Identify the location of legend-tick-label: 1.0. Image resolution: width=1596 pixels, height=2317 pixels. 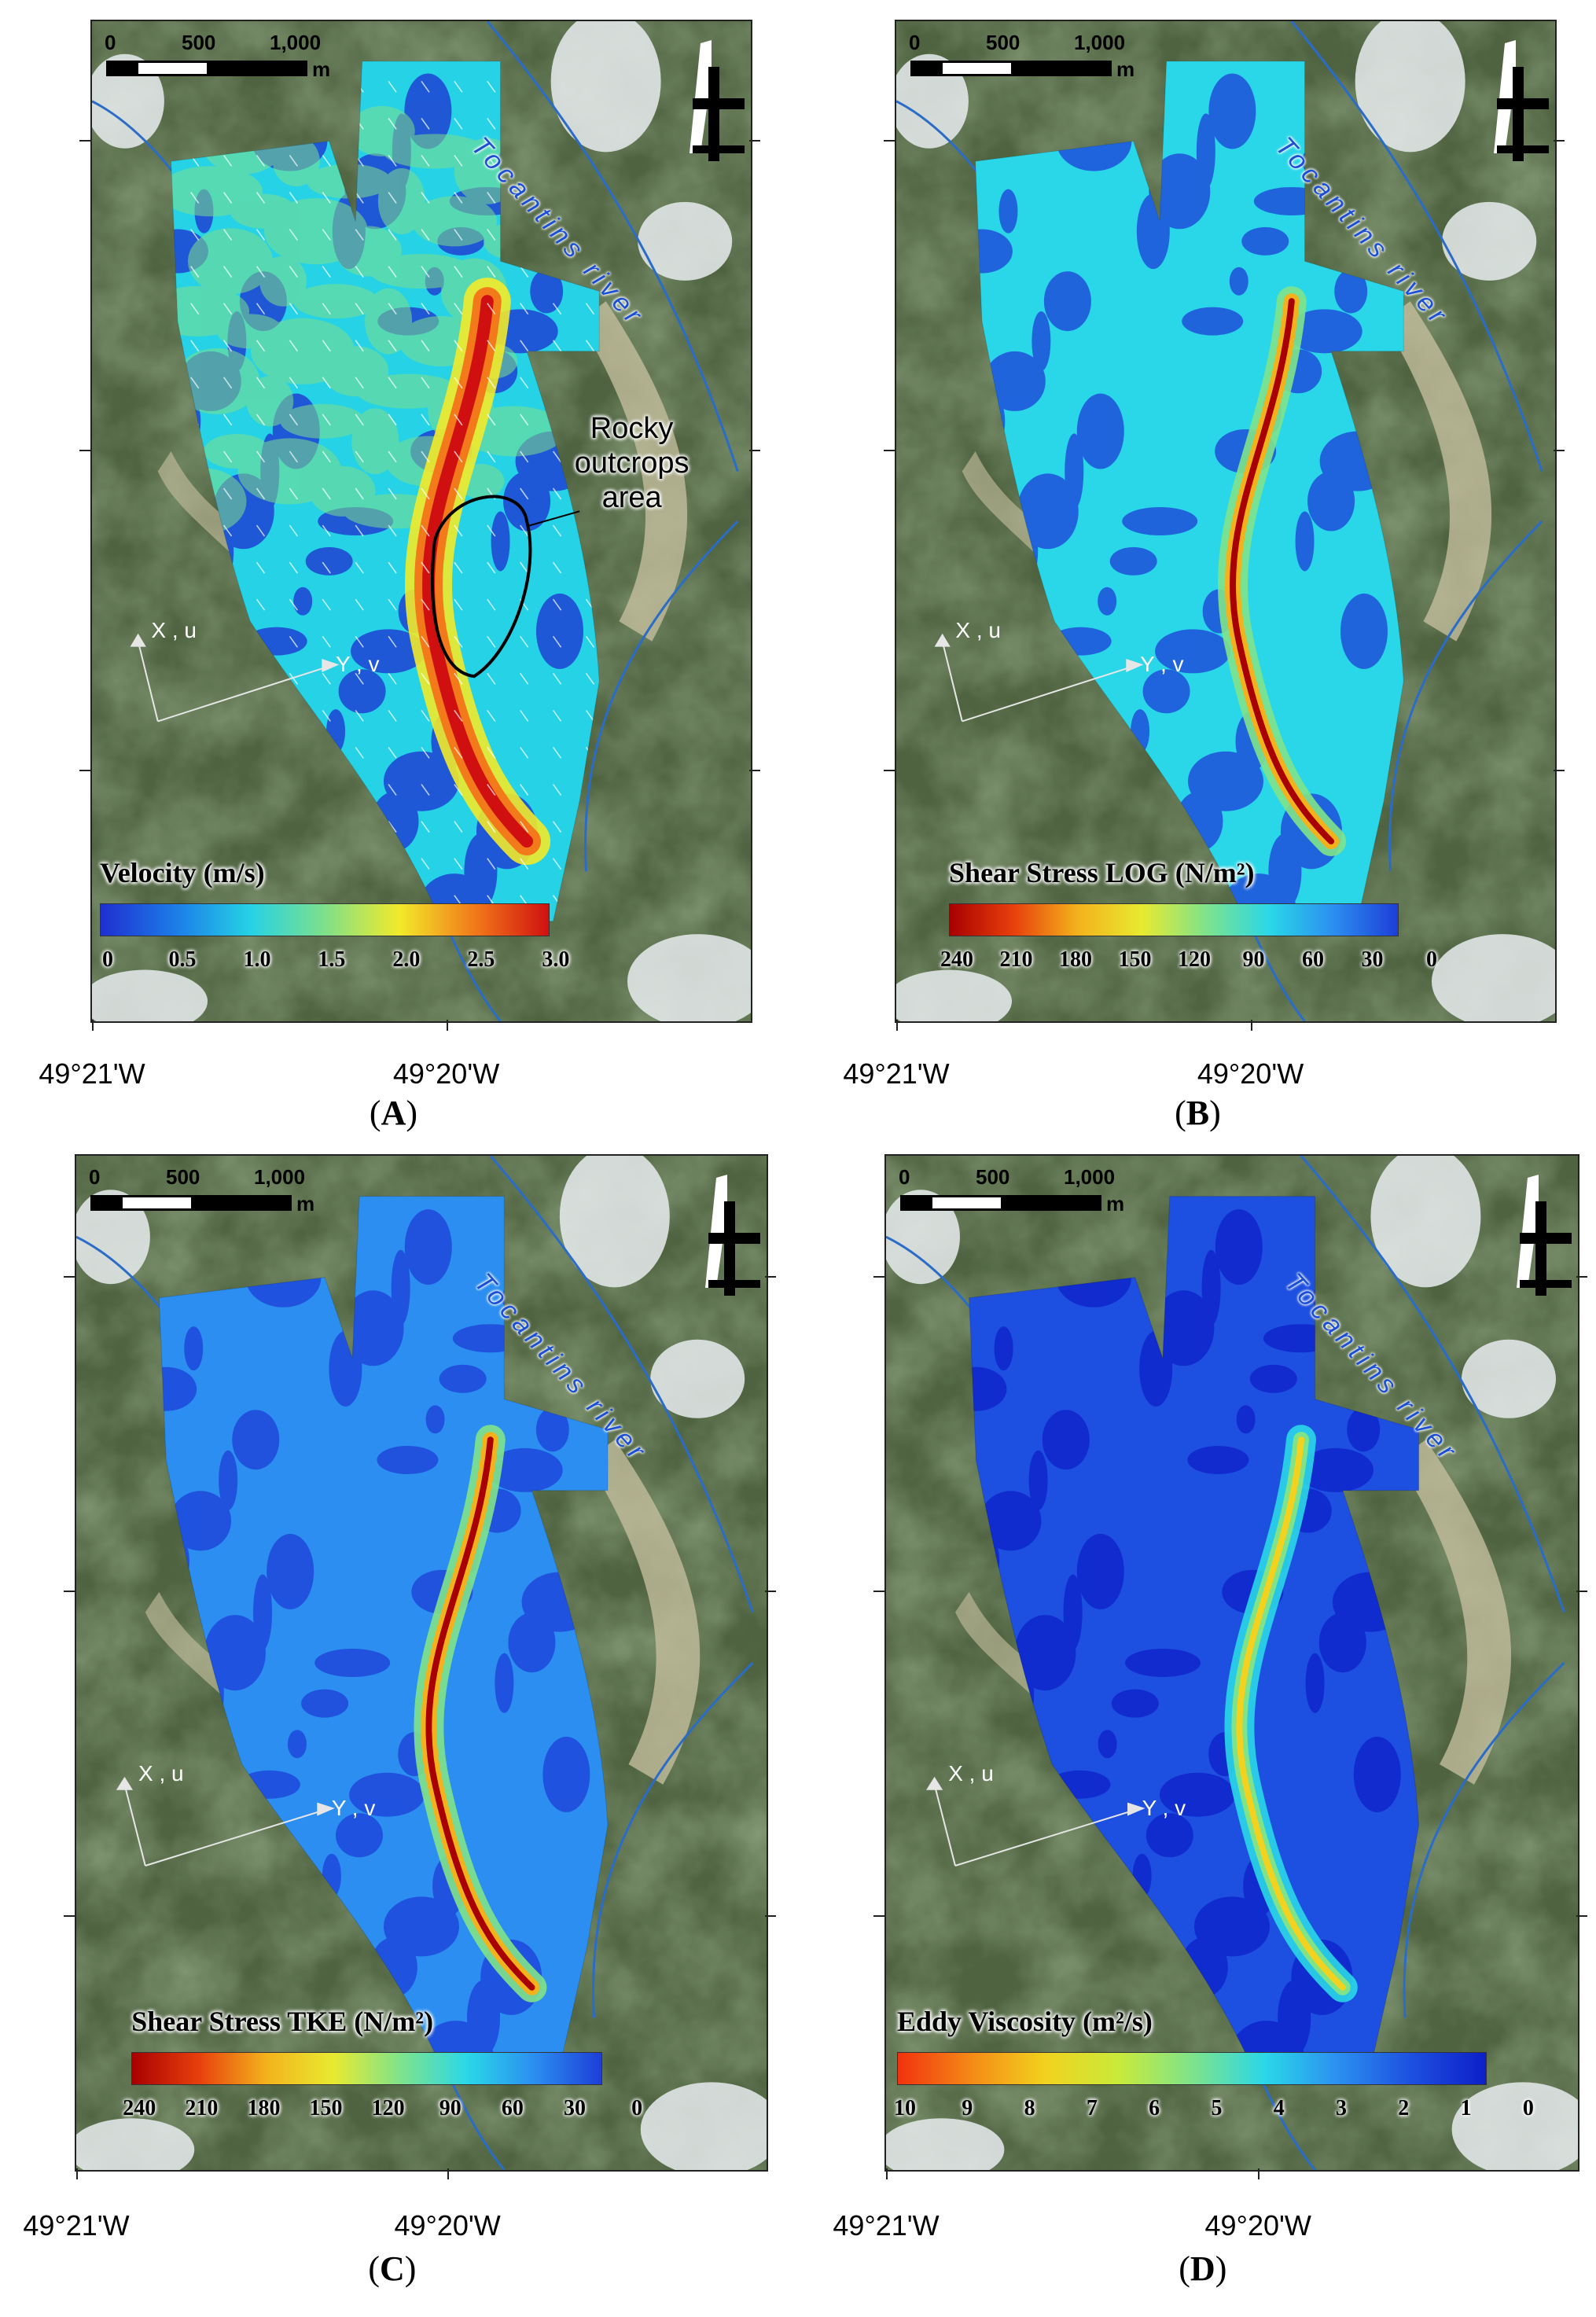
(257, 959).